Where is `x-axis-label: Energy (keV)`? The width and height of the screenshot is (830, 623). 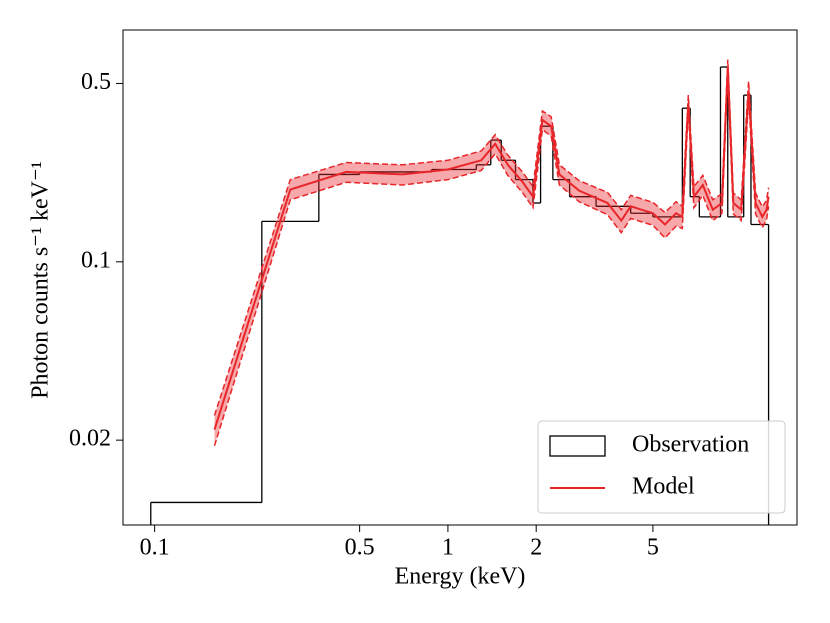
x-axis-label: Energy (keV) is located at coordinates (460, 577).